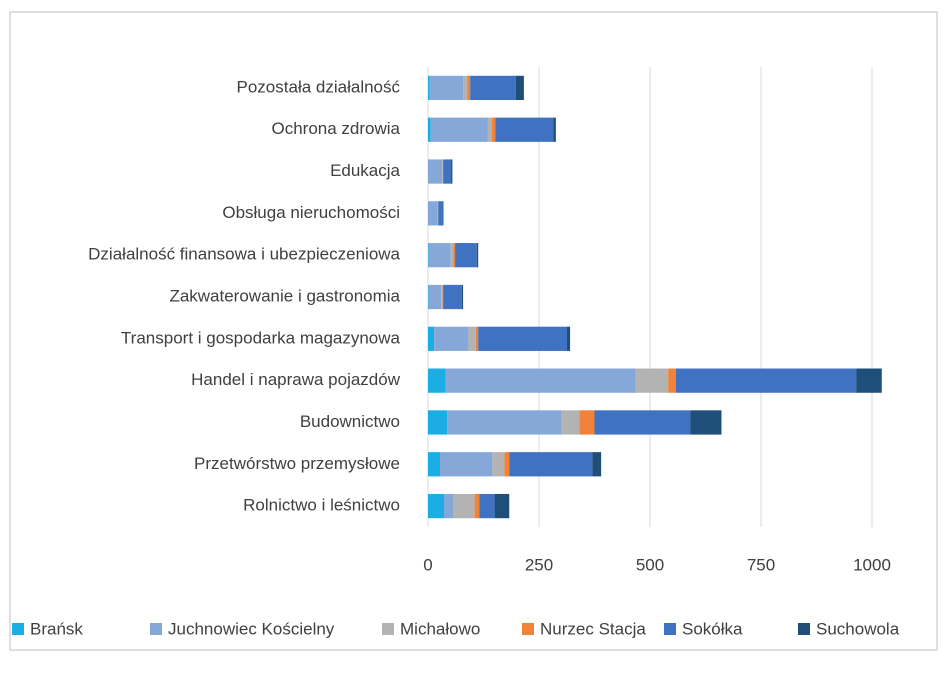 The height and width of the screenshot is (673, 945). Describe the element at coordinates (321, 505) in the screenshot. I see `y-tick-label: Rolnictwo i leśnictwo` at that location.